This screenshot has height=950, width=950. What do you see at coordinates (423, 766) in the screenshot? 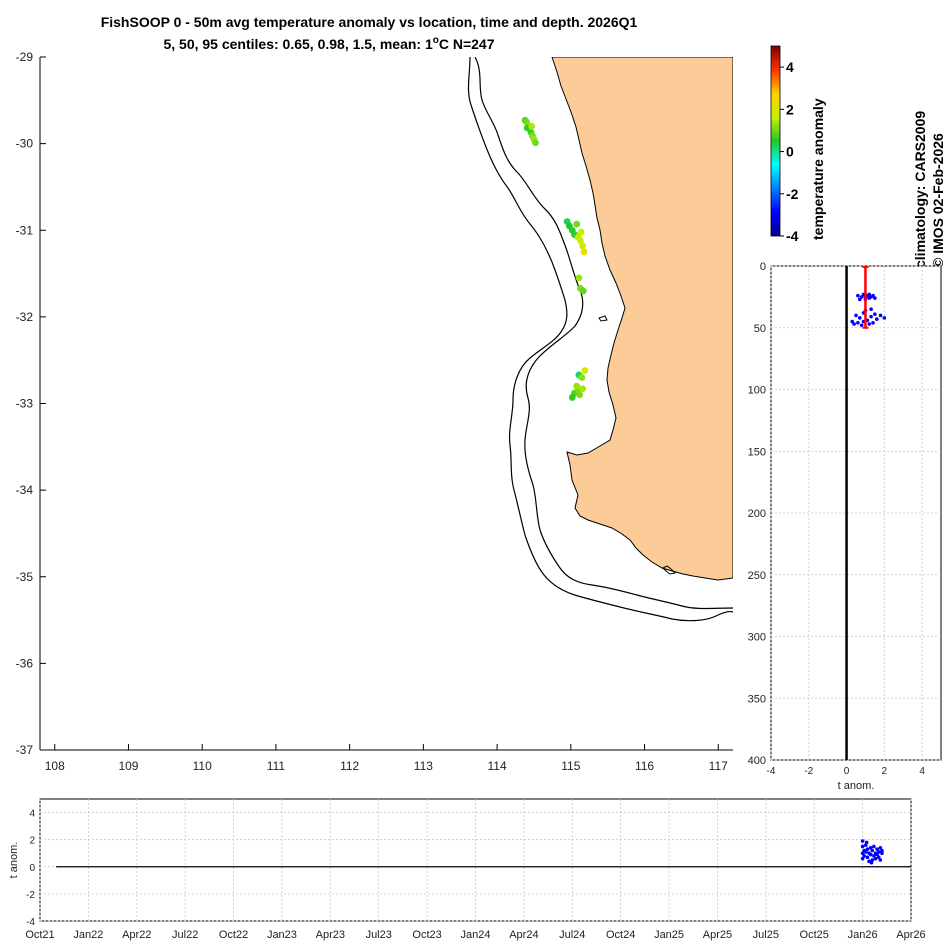
I see `map-x-tick-label-5: 113` at bounding box center [423, 766].